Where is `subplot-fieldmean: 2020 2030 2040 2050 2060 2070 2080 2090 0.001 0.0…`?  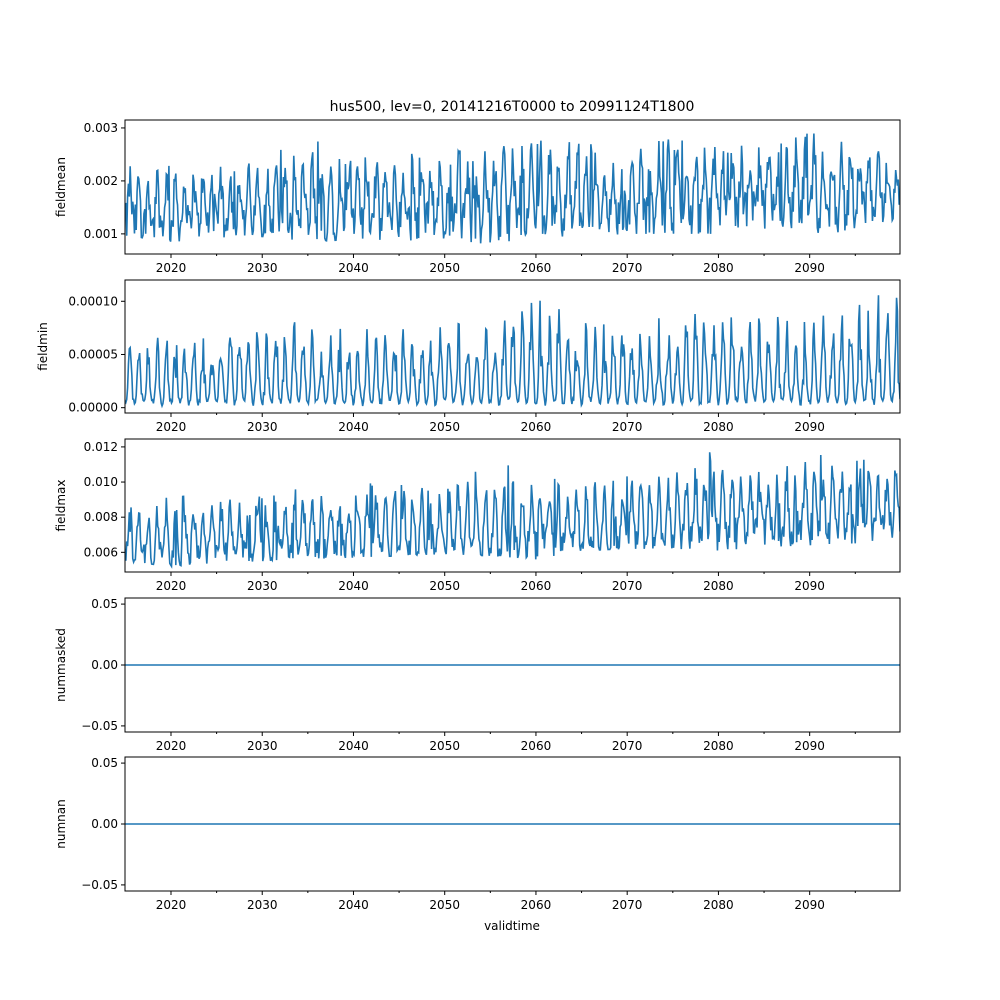
subplot-fieldmean: 2020 2030 2040 2050 2060 2070 2080 2090 0.001 0.0… is located at coordinates (477, 197).